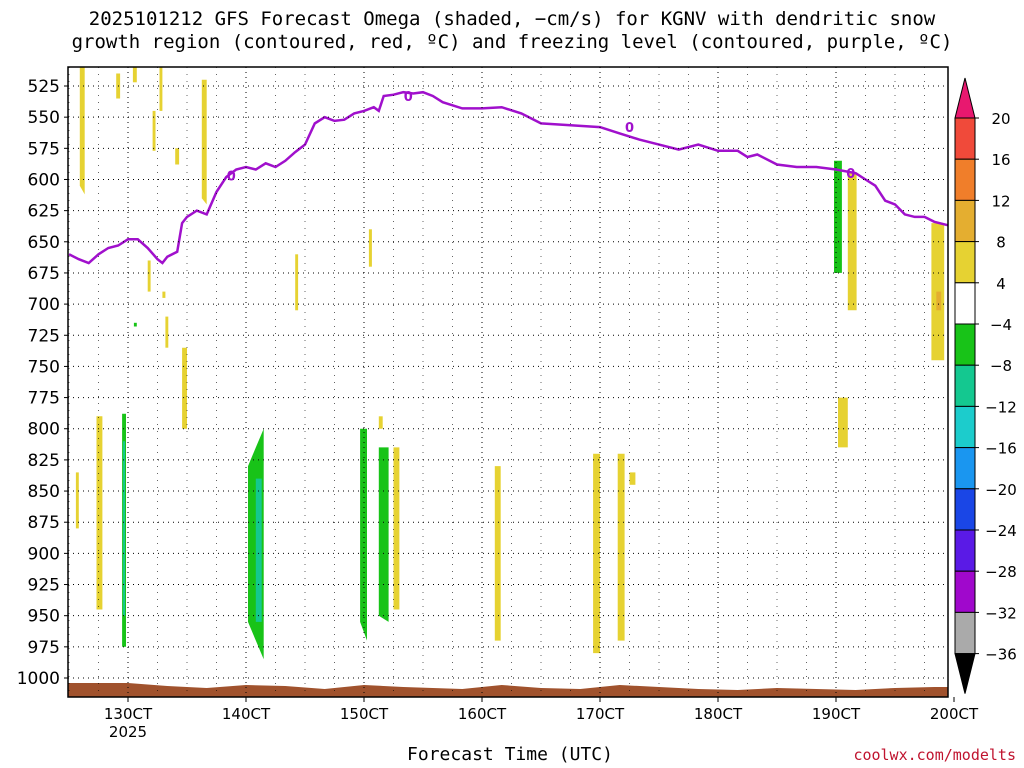  I want to click on colorbar-label: −36, so click(1001, 655).